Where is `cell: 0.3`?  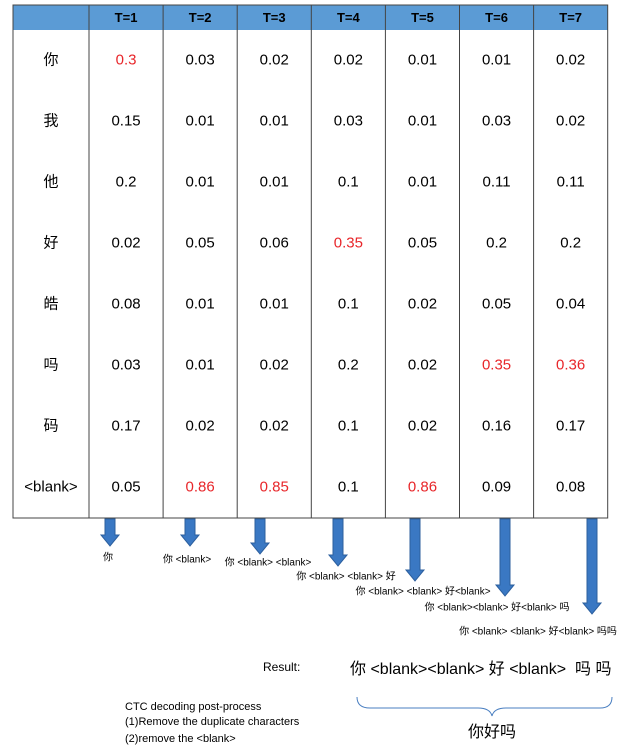 cell: 0.3 is located at coordinates (126, 59).